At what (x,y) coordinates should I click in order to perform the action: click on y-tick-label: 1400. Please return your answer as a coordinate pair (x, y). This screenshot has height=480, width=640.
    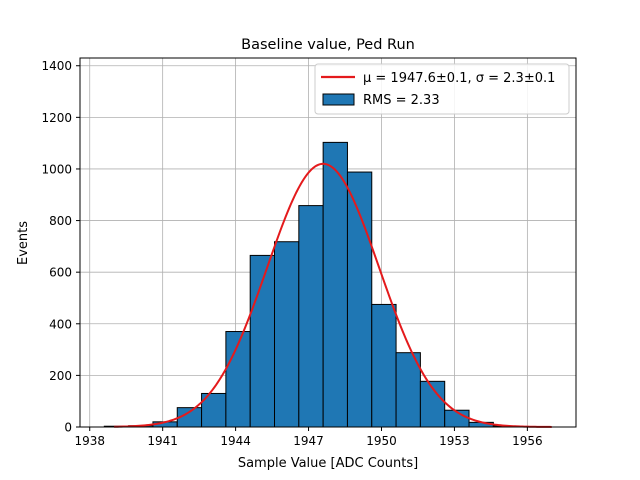
    Looking at the image, I should click on (56, 66).